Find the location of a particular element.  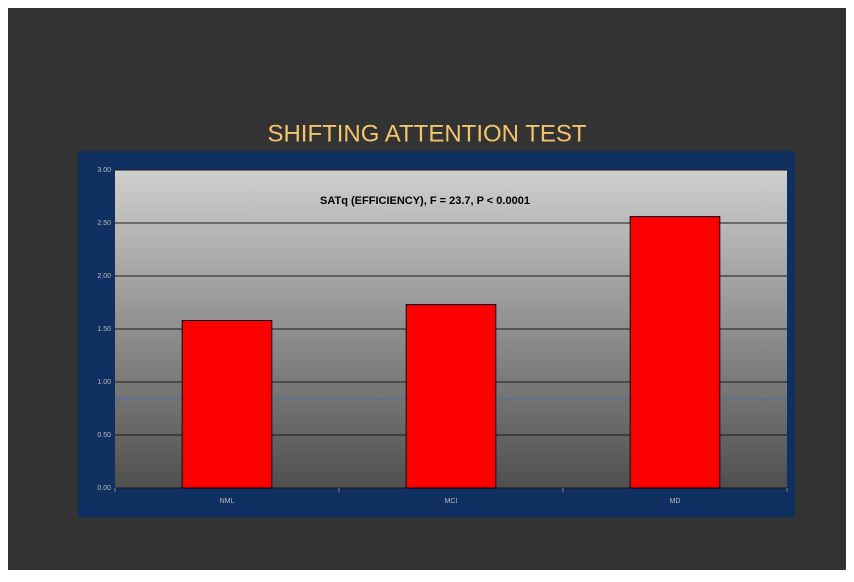

x-tick-label: NML is located at coordinates (227, 501).